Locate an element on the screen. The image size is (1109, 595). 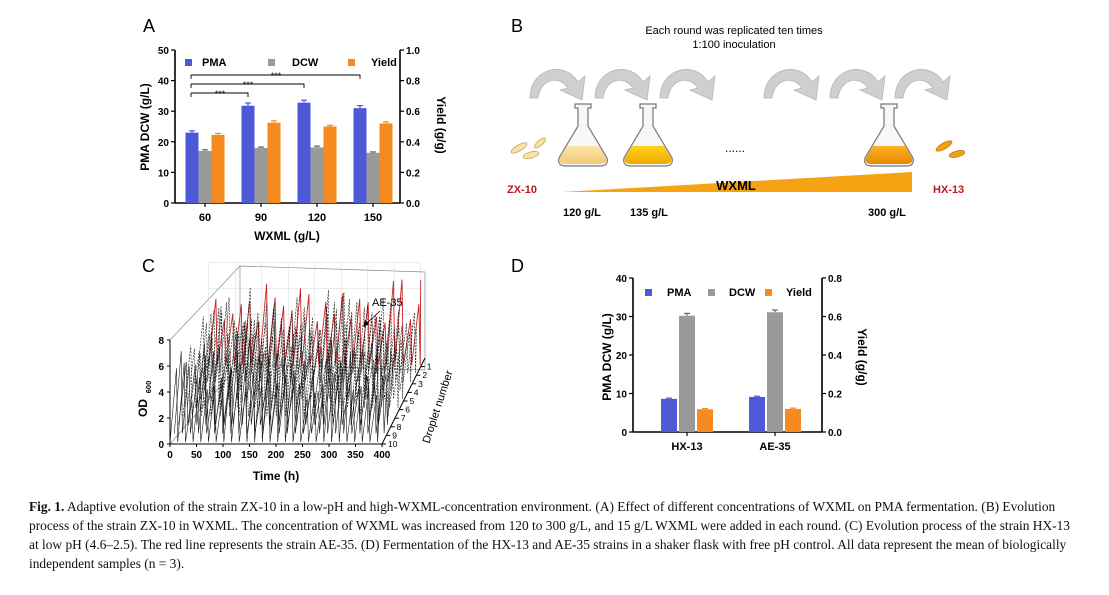
panel-a-legend-swatch-pma is located at coordinates (188, 62).